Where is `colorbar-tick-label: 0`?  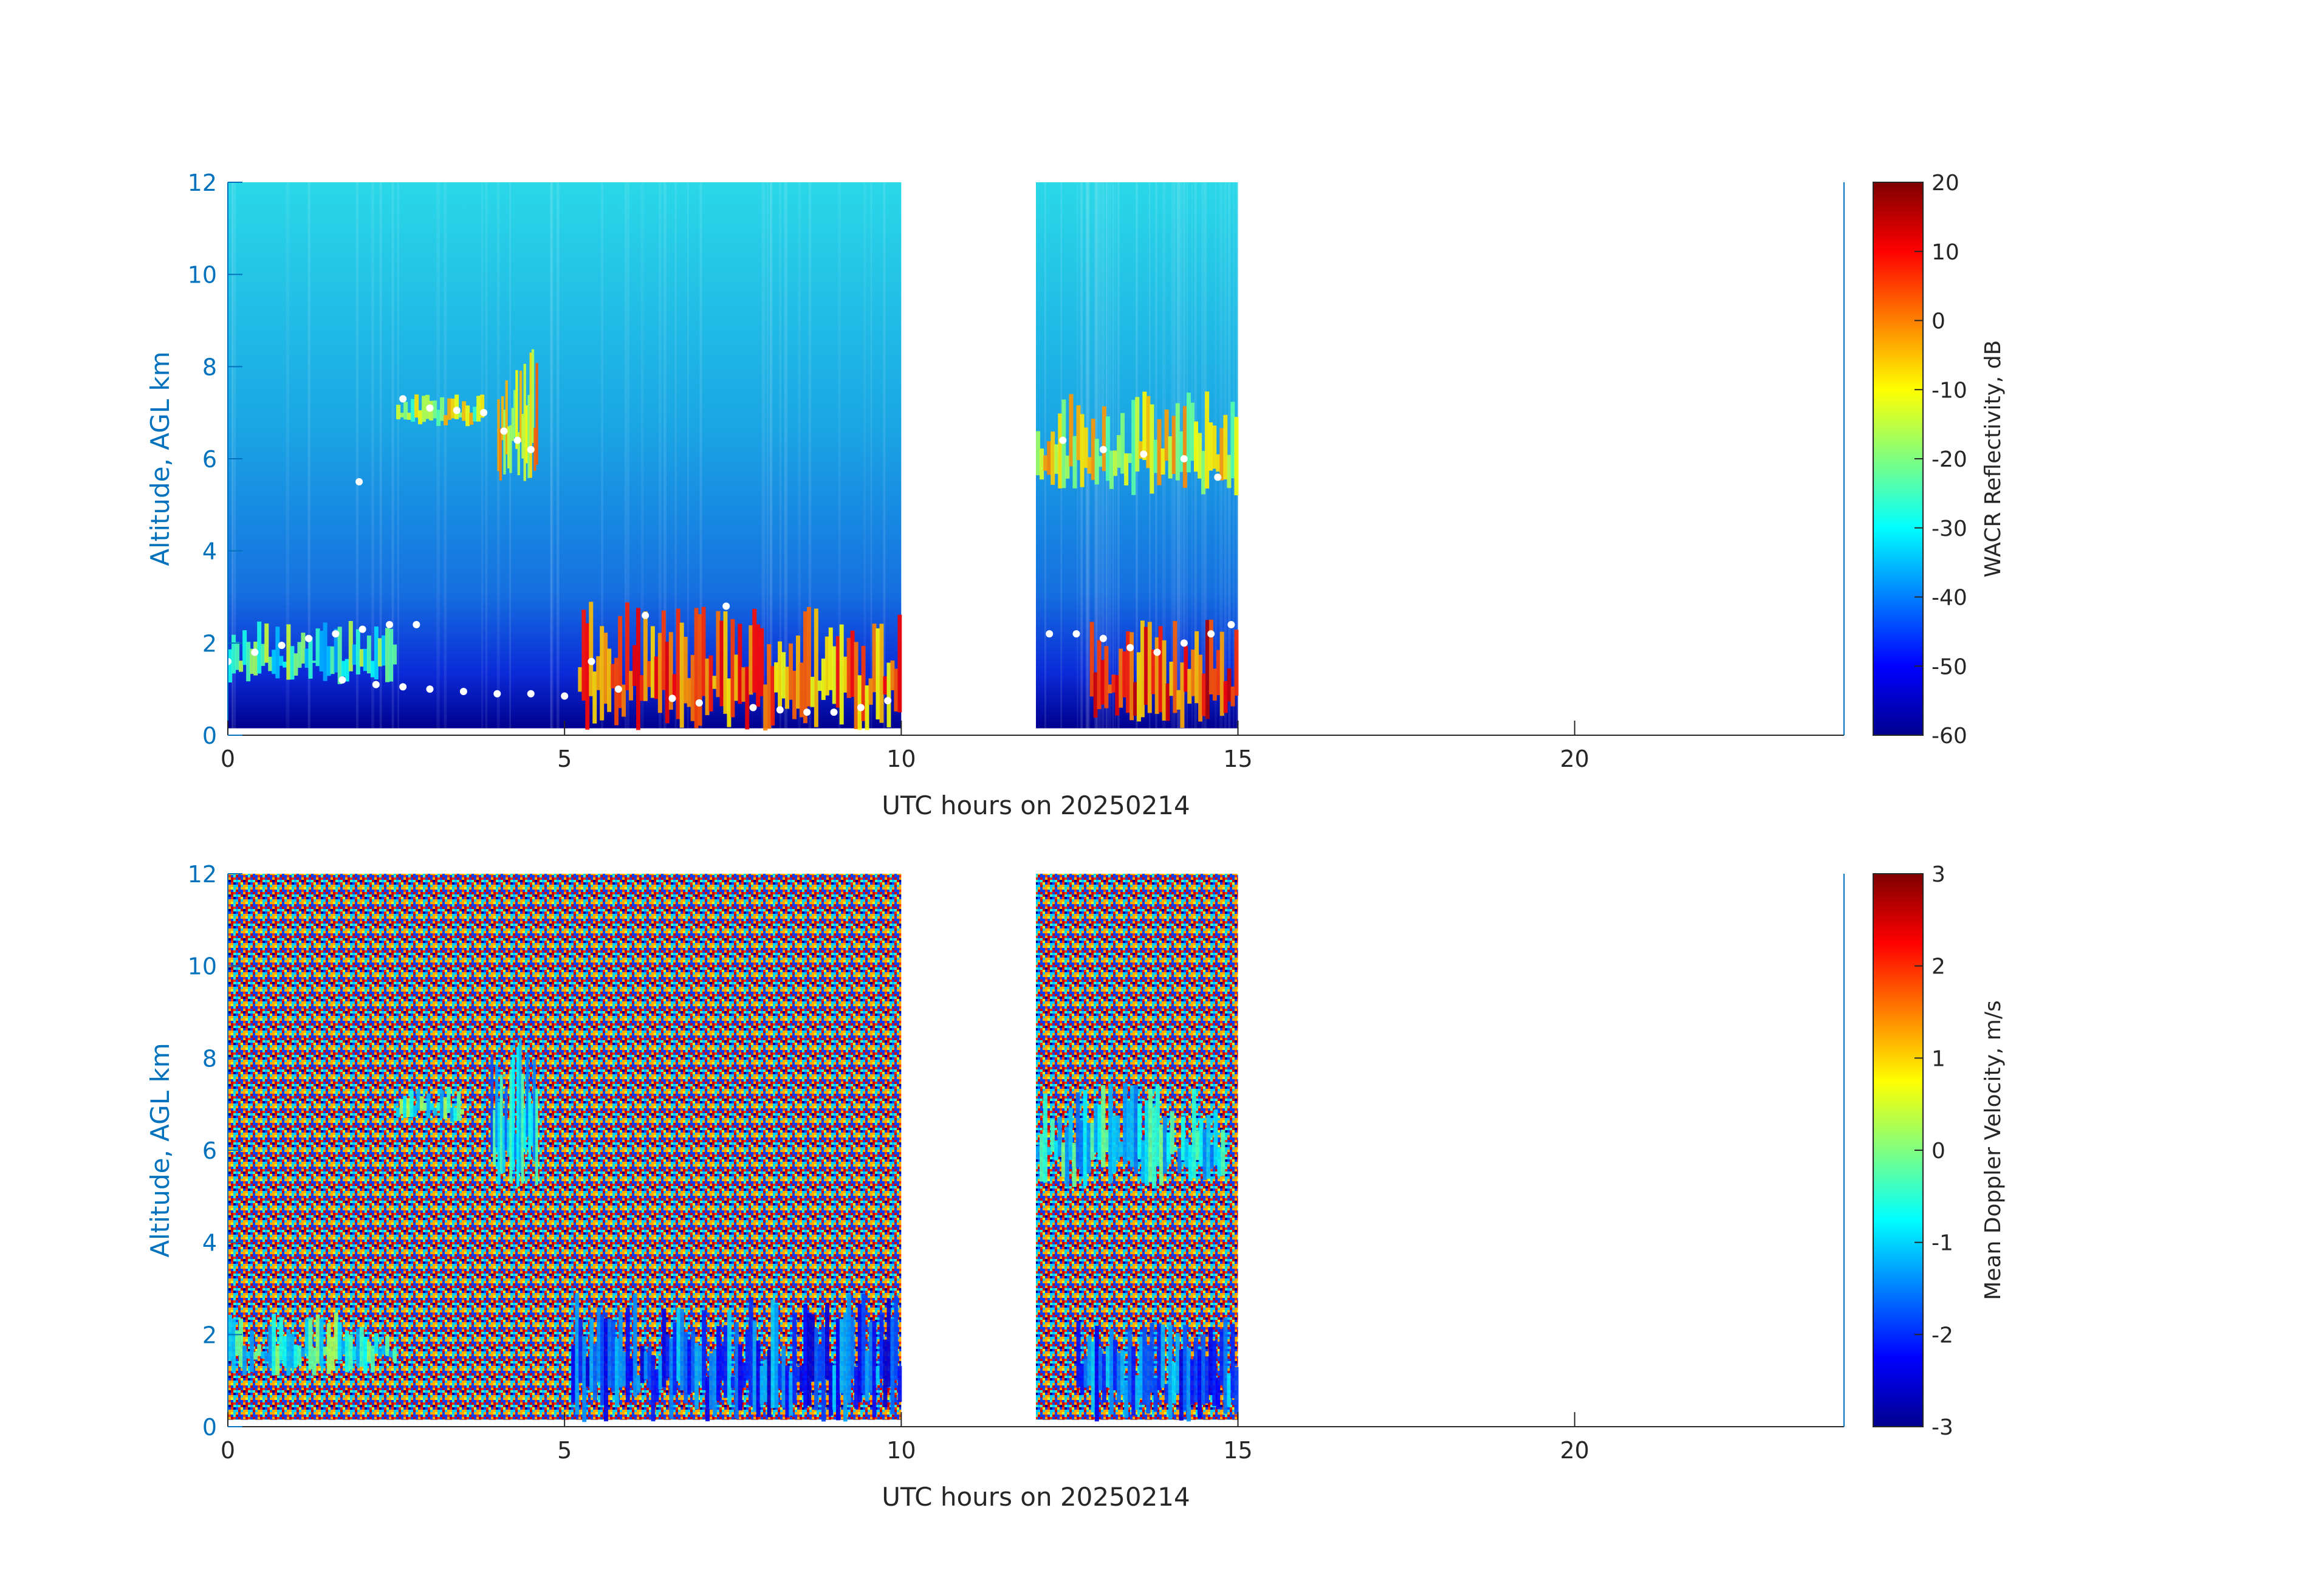
colorbar-tick-label: 0 is located at coordinates (1939, 321).